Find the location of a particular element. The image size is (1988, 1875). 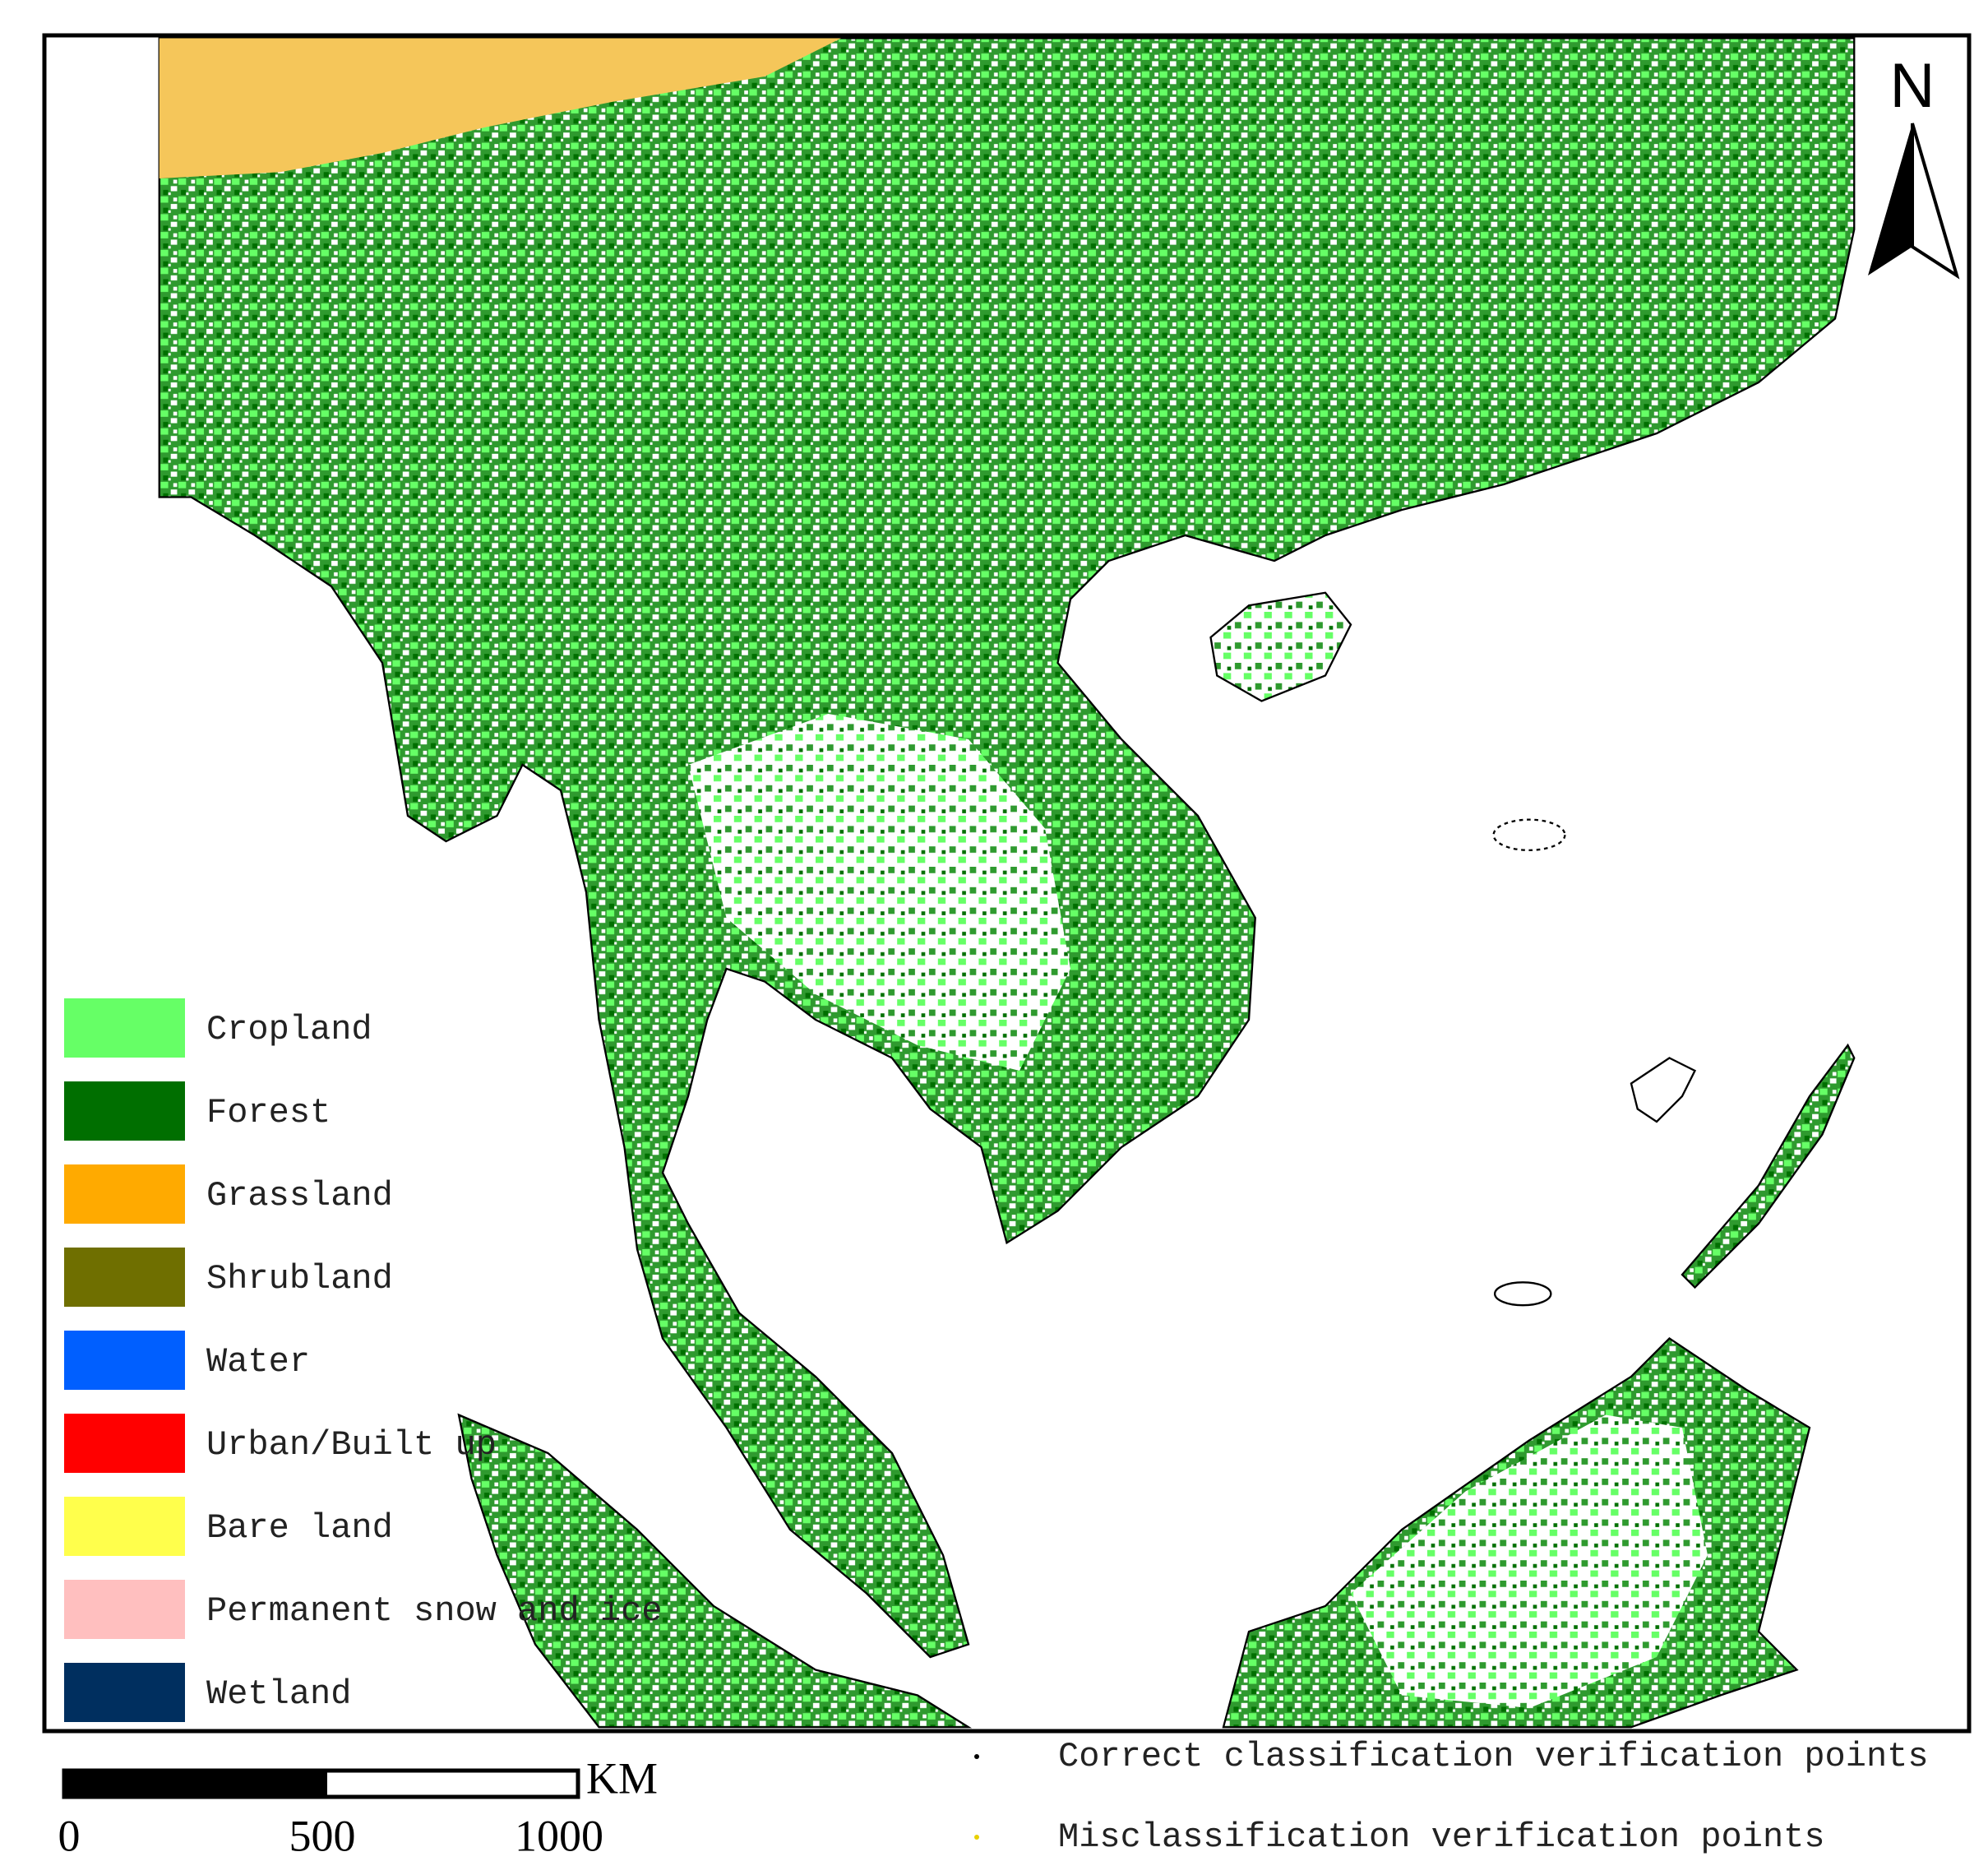

legend-label: Urban/Built up is located at coordinates (351, 1445).